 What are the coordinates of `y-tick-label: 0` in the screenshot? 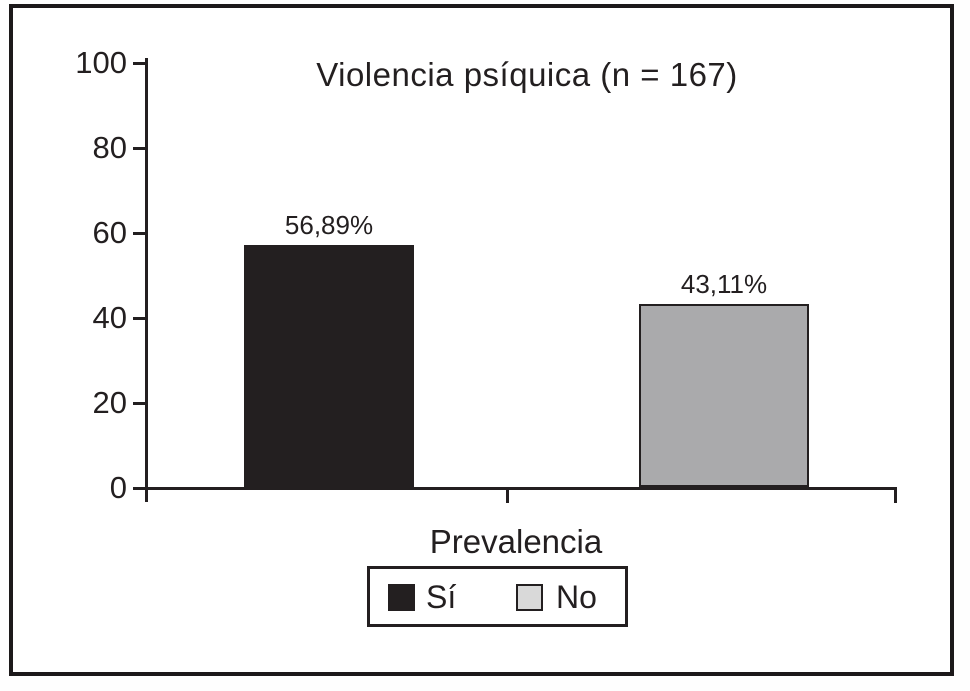 It's located at (118, 487).